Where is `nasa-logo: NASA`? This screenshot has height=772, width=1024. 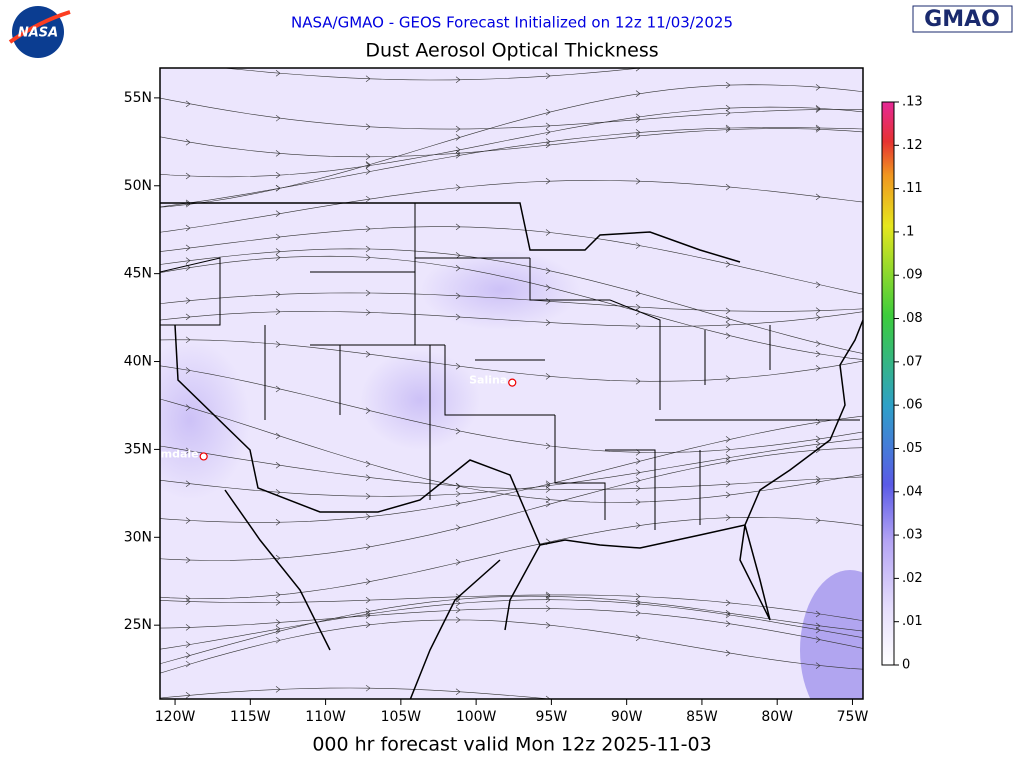 nasa-logo: NASA is located at coordinates (39, 32).